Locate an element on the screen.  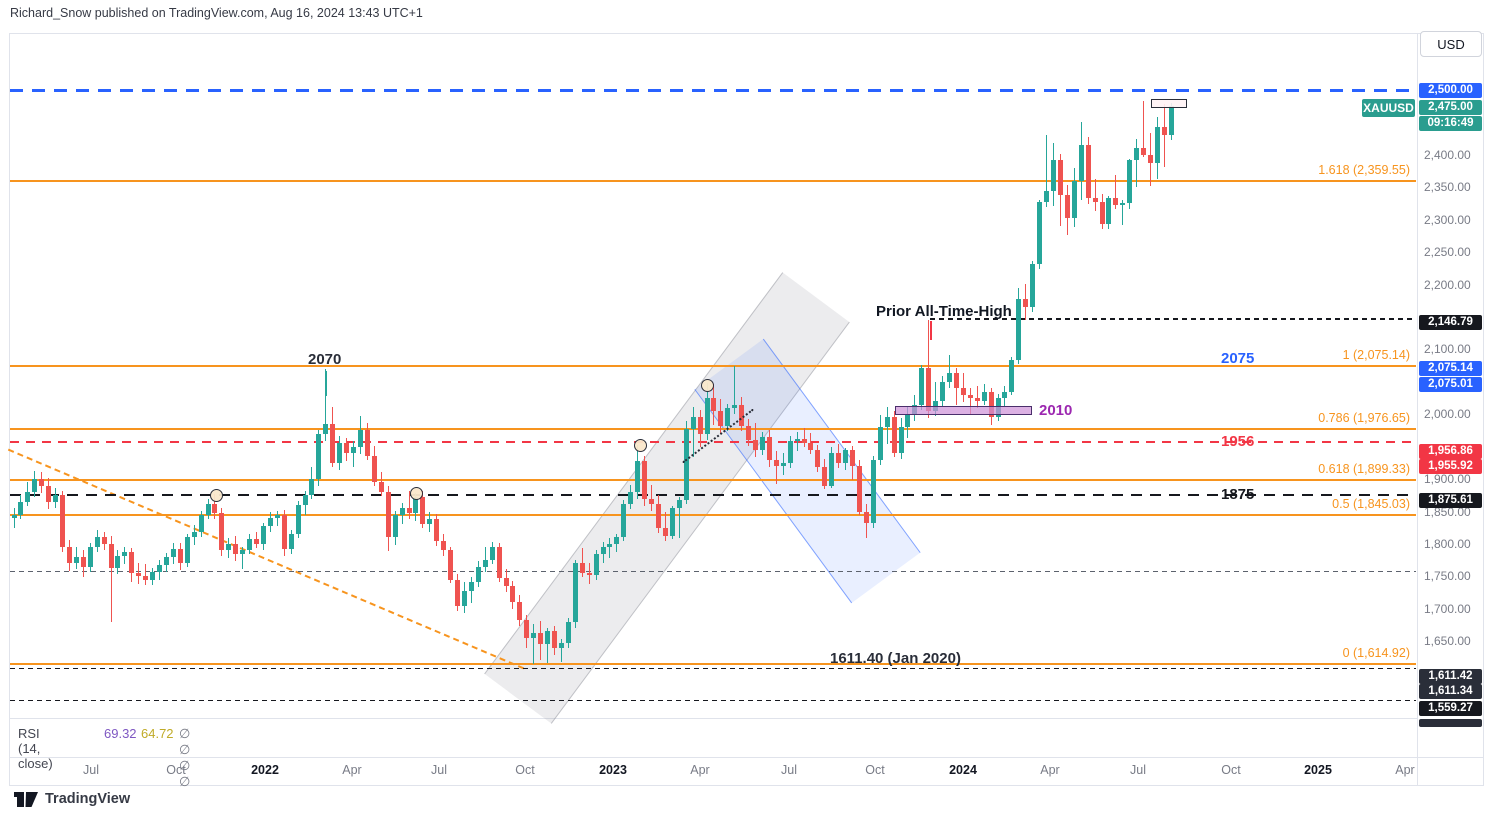
price-axis-badge: 1,611.42 is located at coordinates (1450, 676).